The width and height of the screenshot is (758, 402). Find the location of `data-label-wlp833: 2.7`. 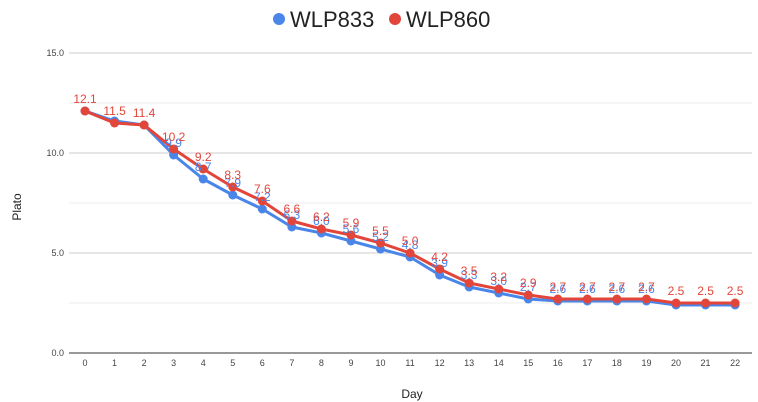

data-label-wlp833: 2.7 is located at coordinates (528, 287).